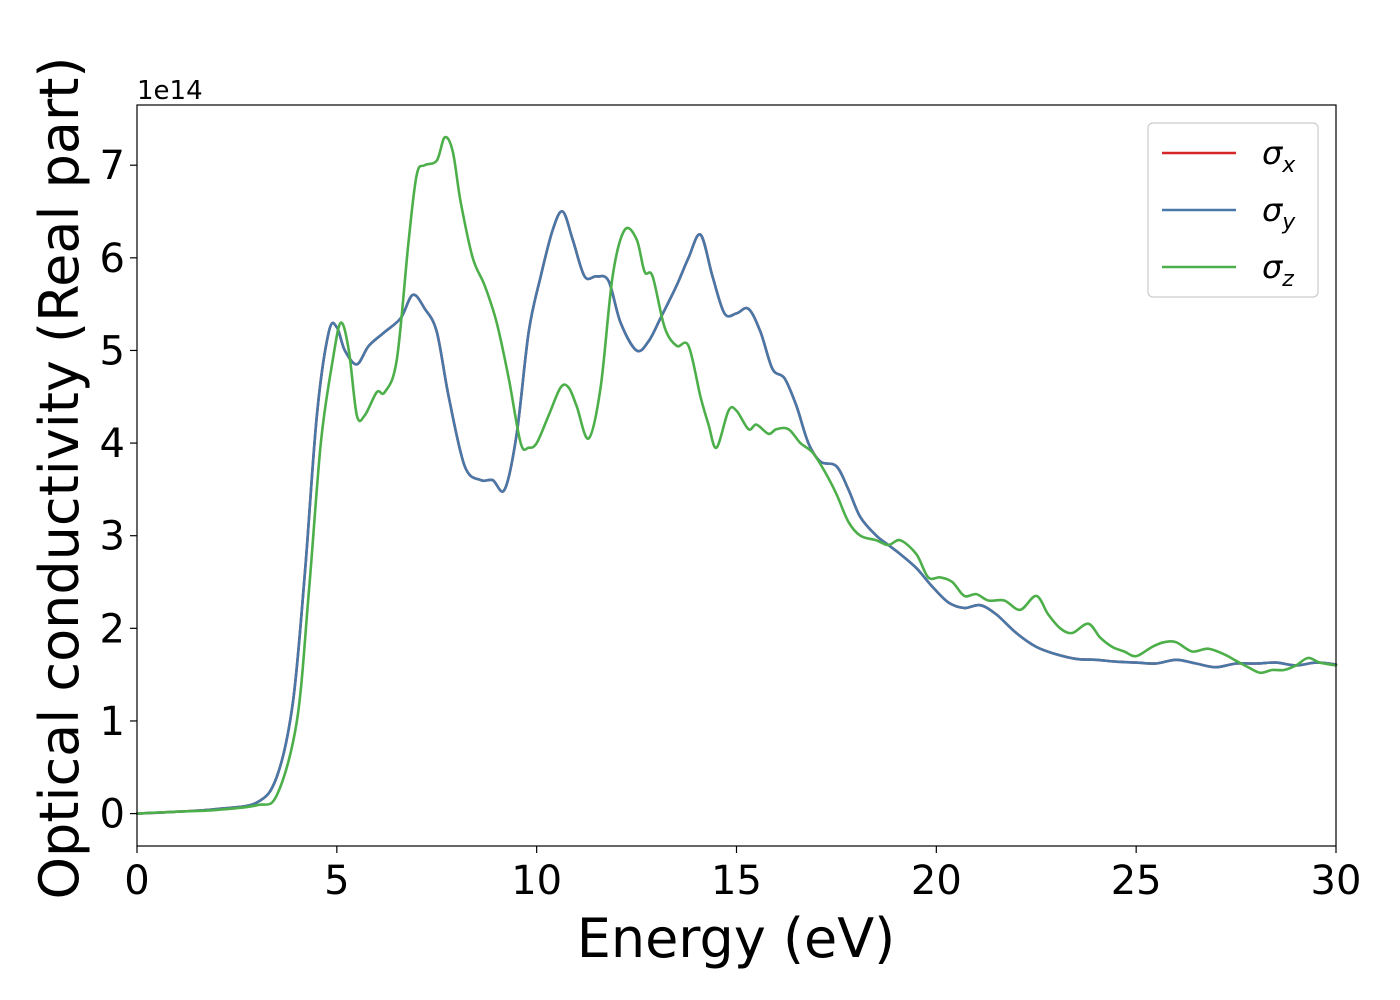 This screenshot has width=1400, height=1000. I want to click on x-tick-label: 20, so click(936, 881).